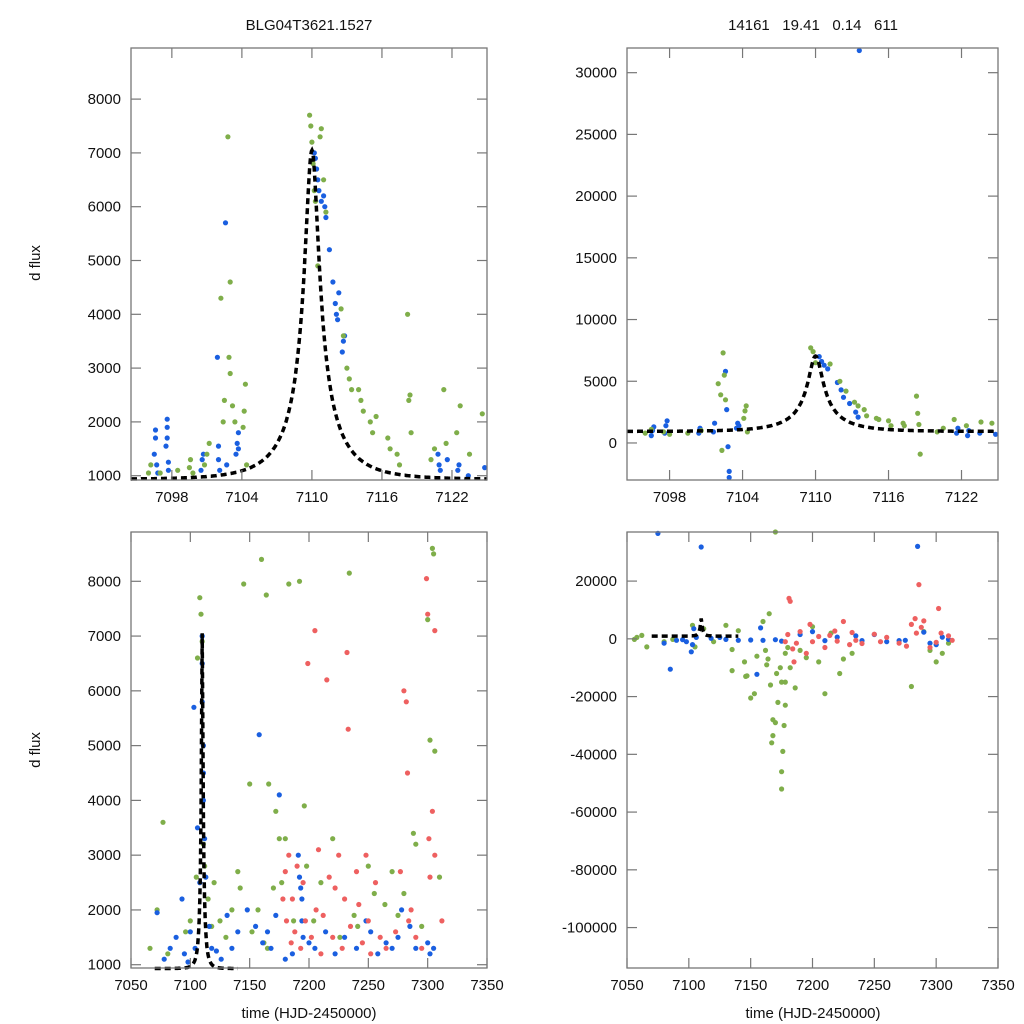 This screenshot has width=1024, height=1024. Describe the element at coordinates (451, 497) in the screenshot. I see `x-tick-label: 7122` at that location.